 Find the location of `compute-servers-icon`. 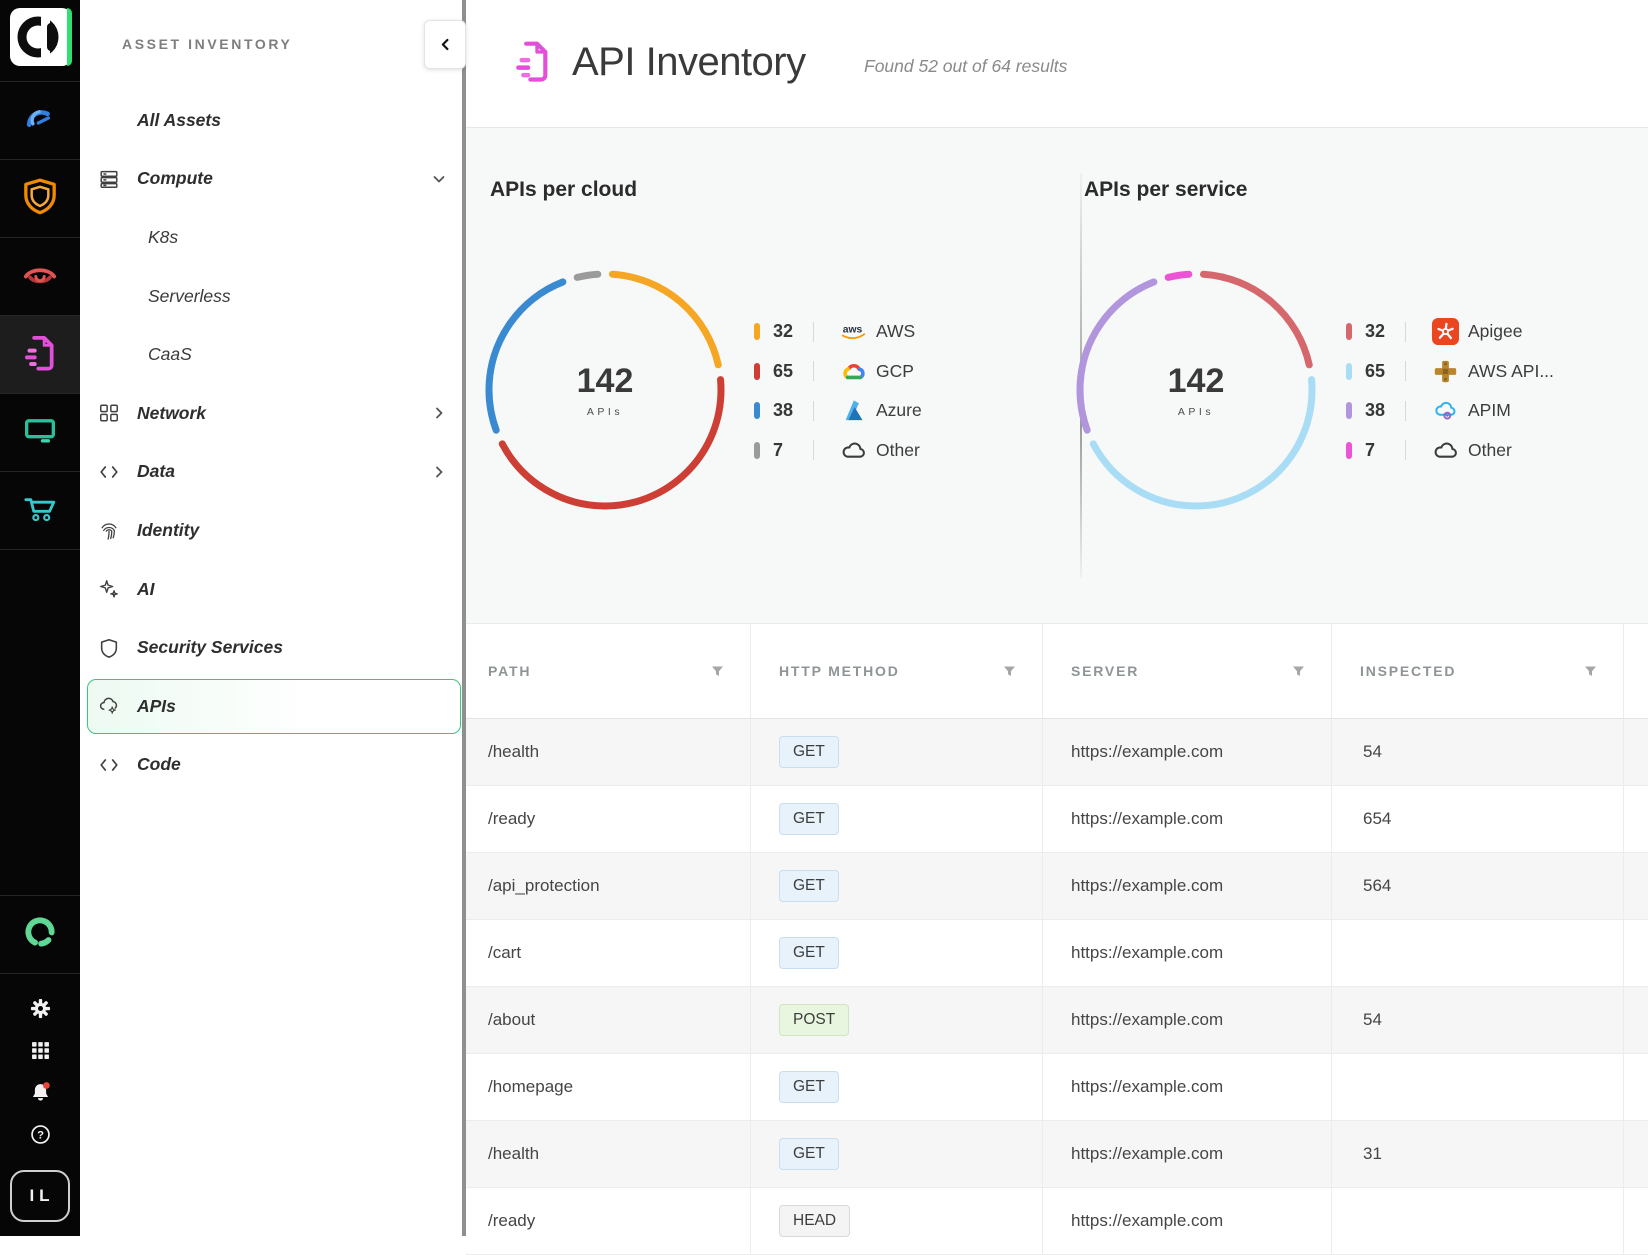

compute-servers-icon is located at coordinates (109, 179).